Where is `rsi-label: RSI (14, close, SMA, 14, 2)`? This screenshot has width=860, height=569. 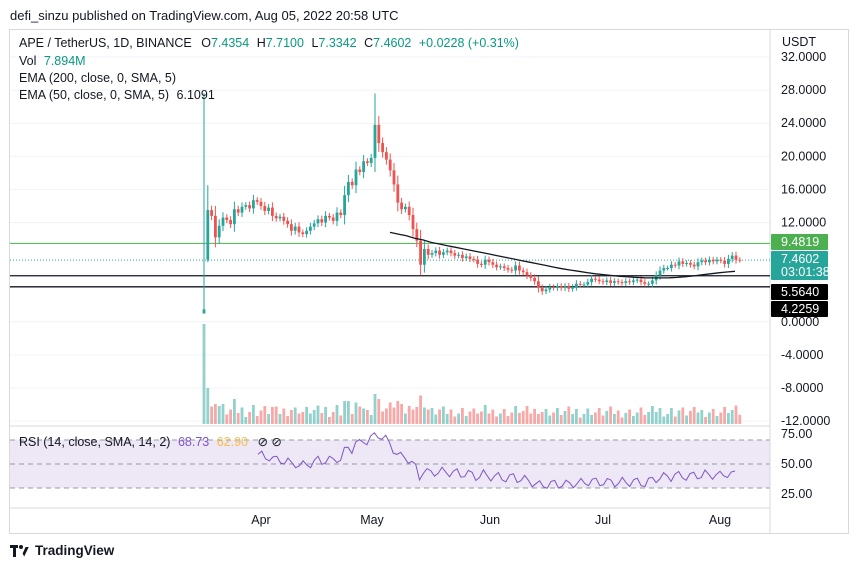 rsi-label: RSI (14, close, SMA, 14, 2) is located at coordinates (95, 442).